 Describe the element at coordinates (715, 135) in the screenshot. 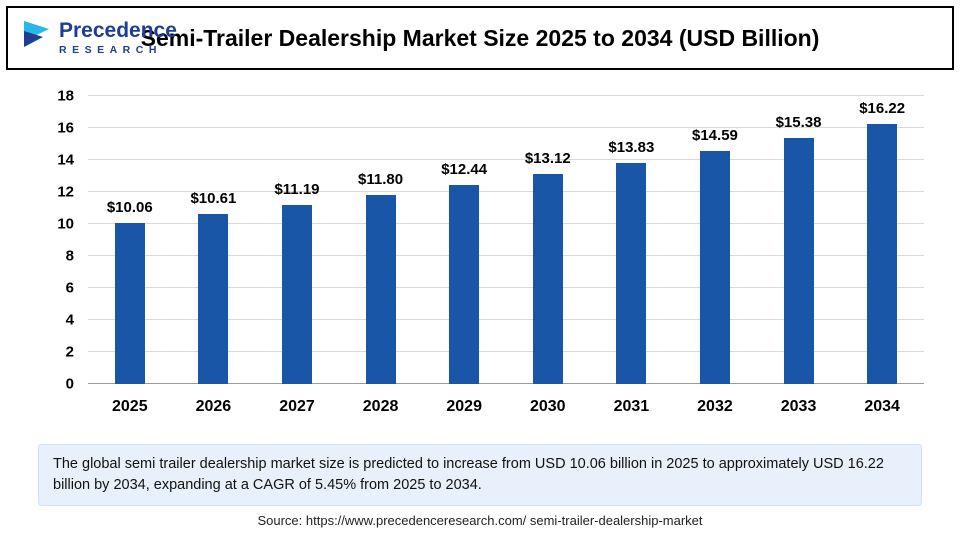

I see `bar-value-label: $14.59` at that location.